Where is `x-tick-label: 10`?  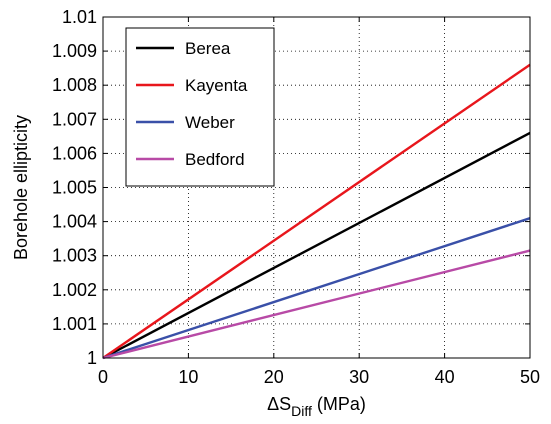
x-tick-label: 10 is located at coordinates (188, 377).